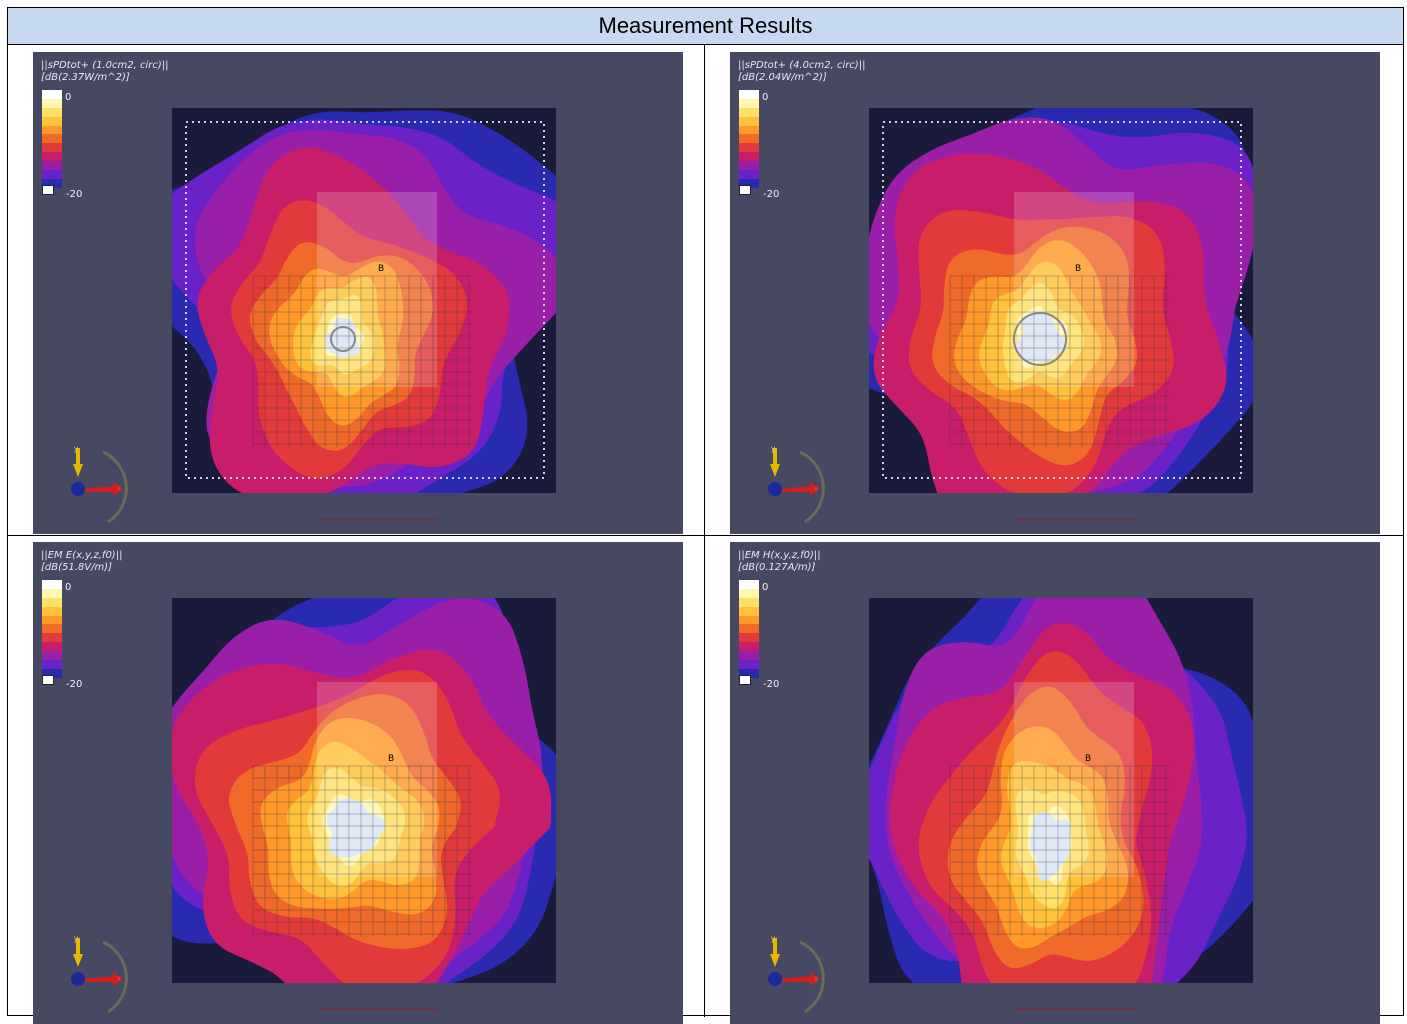  Describe the element at coordinates (705, 535) in the screenshot. I see `row-divider` at that location.